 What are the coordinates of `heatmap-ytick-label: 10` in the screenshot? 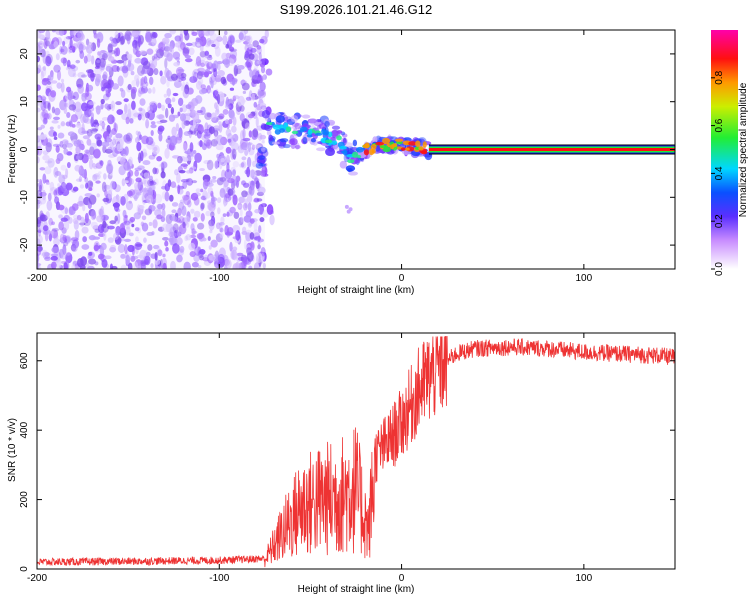 It's located at (24, 102).